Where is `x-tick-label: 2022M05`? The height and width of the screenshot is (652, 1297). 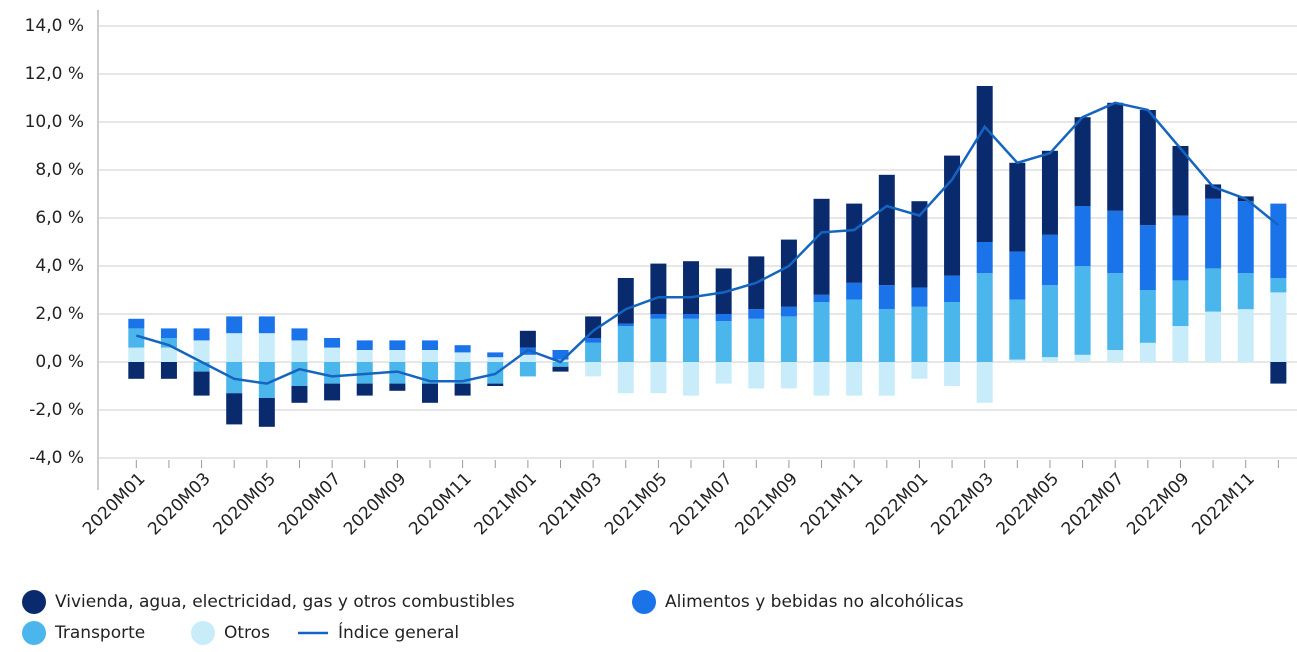 x-tick-label: 2022M05 is located at coordinates (1028, 504).